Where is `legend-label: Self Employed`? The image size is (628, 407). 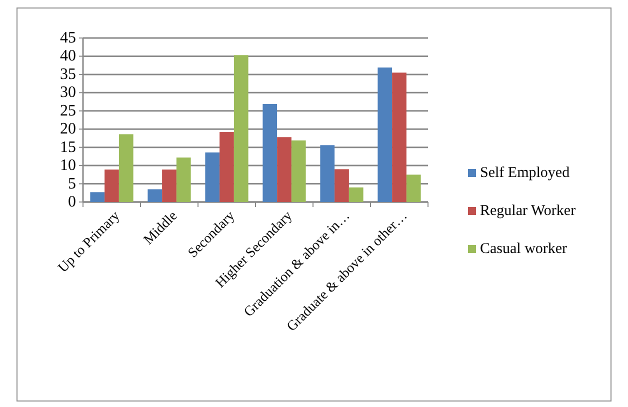
legend-label: Self Employed is located at coordinates (525, 173).